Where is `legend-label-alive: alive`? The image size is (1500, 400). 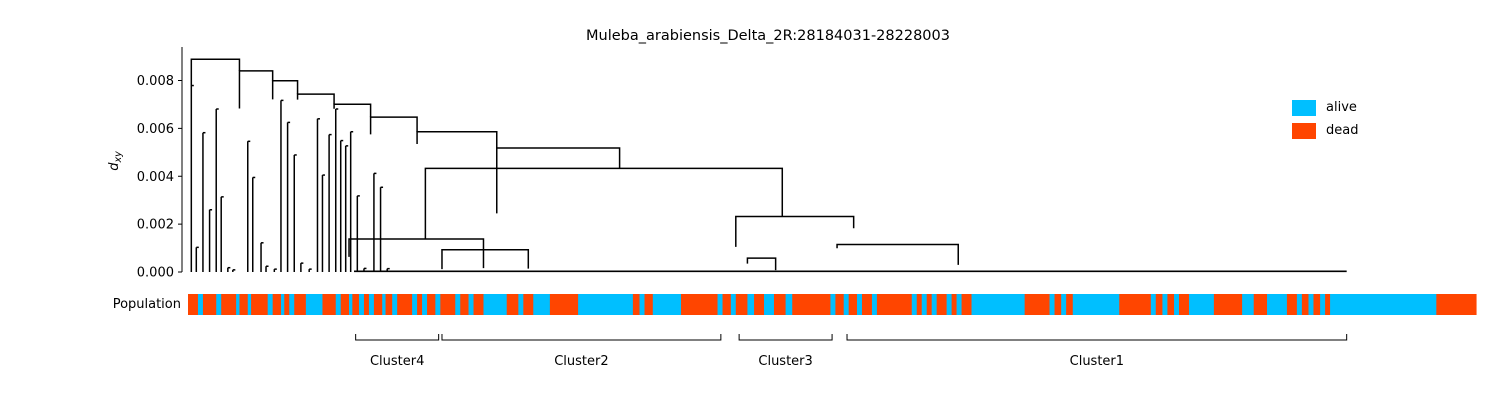 legend-label-alive: alive is located at coordinates (1341, 107).